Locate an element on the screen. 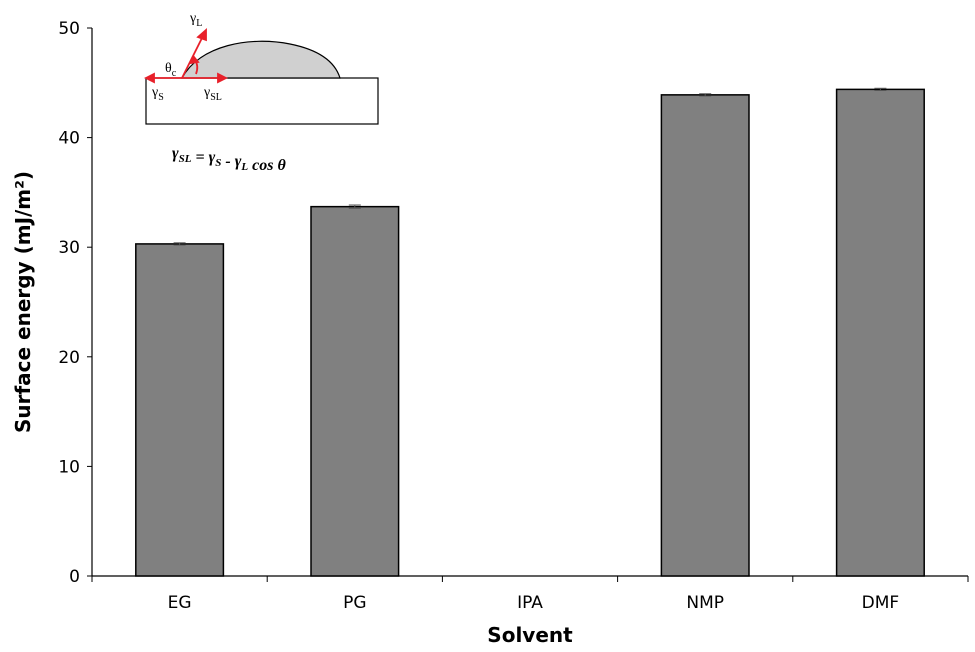 The width and height of the screenshot is (975, 652). inset is located at coordinates (261, 76).